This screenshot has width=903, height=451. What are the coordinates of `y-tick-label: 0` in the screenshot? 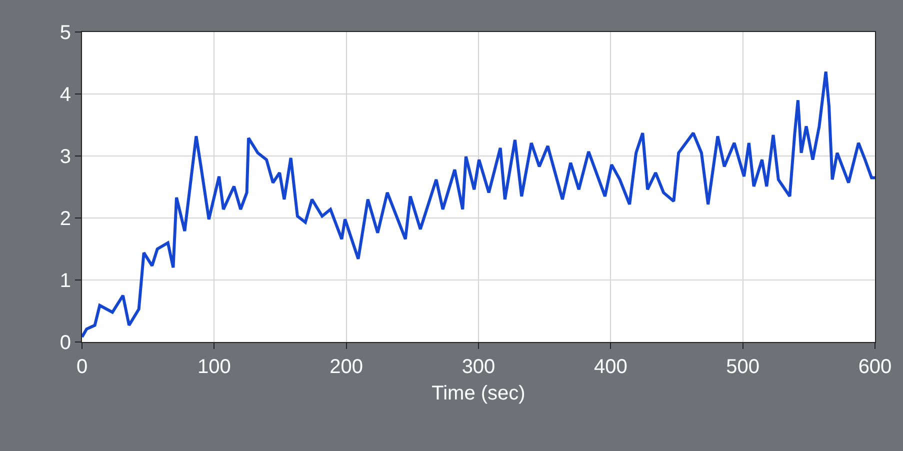 It's located at (65, 343).